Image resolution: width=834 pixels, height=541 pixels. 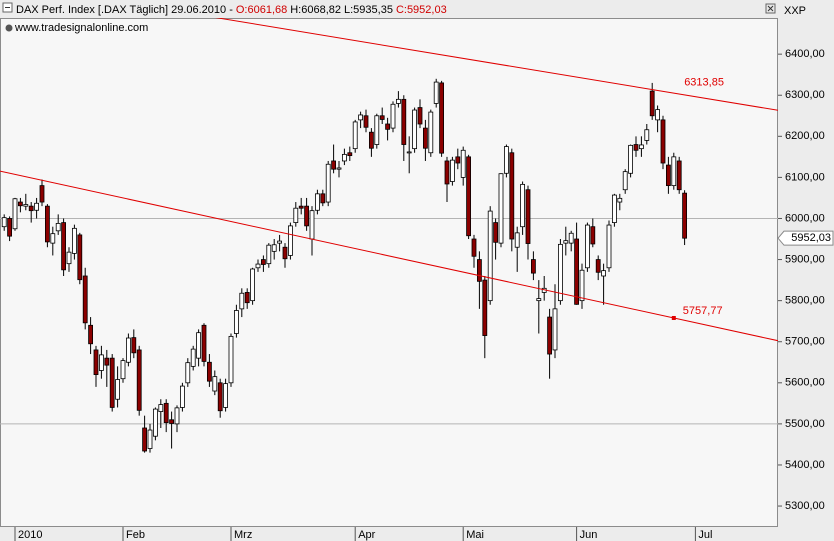 What do you see at coordinates (795, 11) in the screenshot?
I see `axis-label: XXP` at bounding box center [795, 11].